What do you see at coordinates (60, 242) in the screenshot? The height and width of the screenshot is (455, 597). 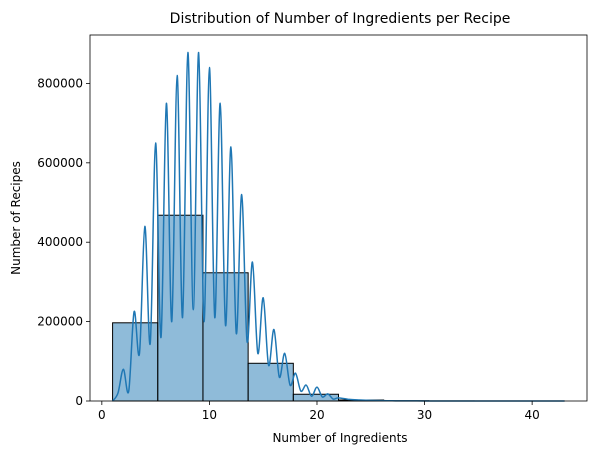 I see `y-tick-label: 400000` at bounding box center [60, 242].